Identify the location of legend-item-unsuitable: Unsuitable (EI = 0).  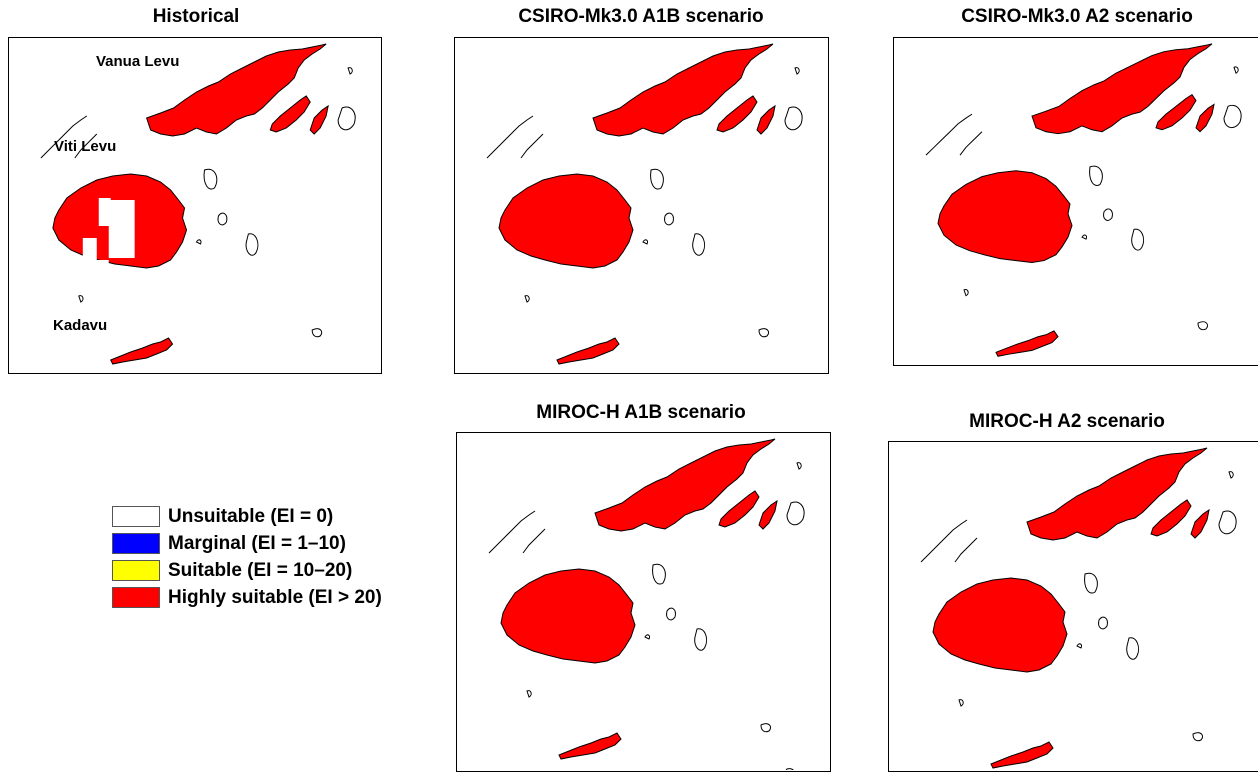
(247, 516).